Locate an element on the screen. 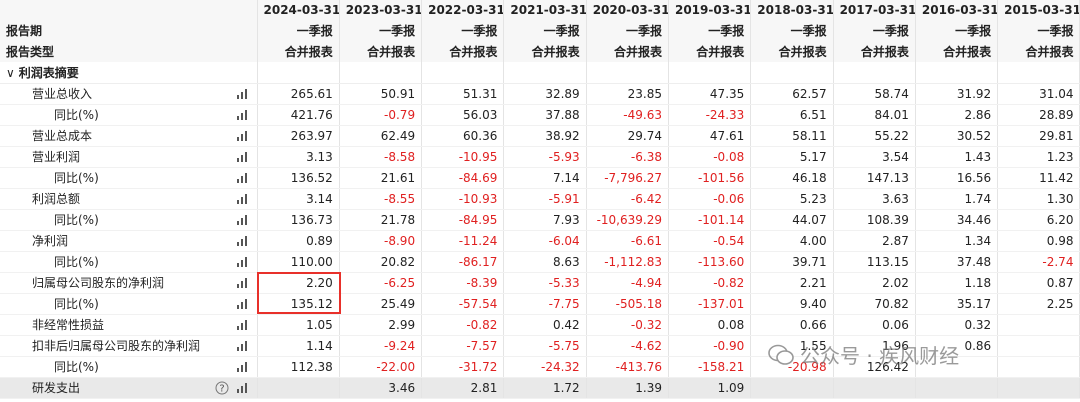  value-cell: 0.06 is located at coordinates (874, 325).